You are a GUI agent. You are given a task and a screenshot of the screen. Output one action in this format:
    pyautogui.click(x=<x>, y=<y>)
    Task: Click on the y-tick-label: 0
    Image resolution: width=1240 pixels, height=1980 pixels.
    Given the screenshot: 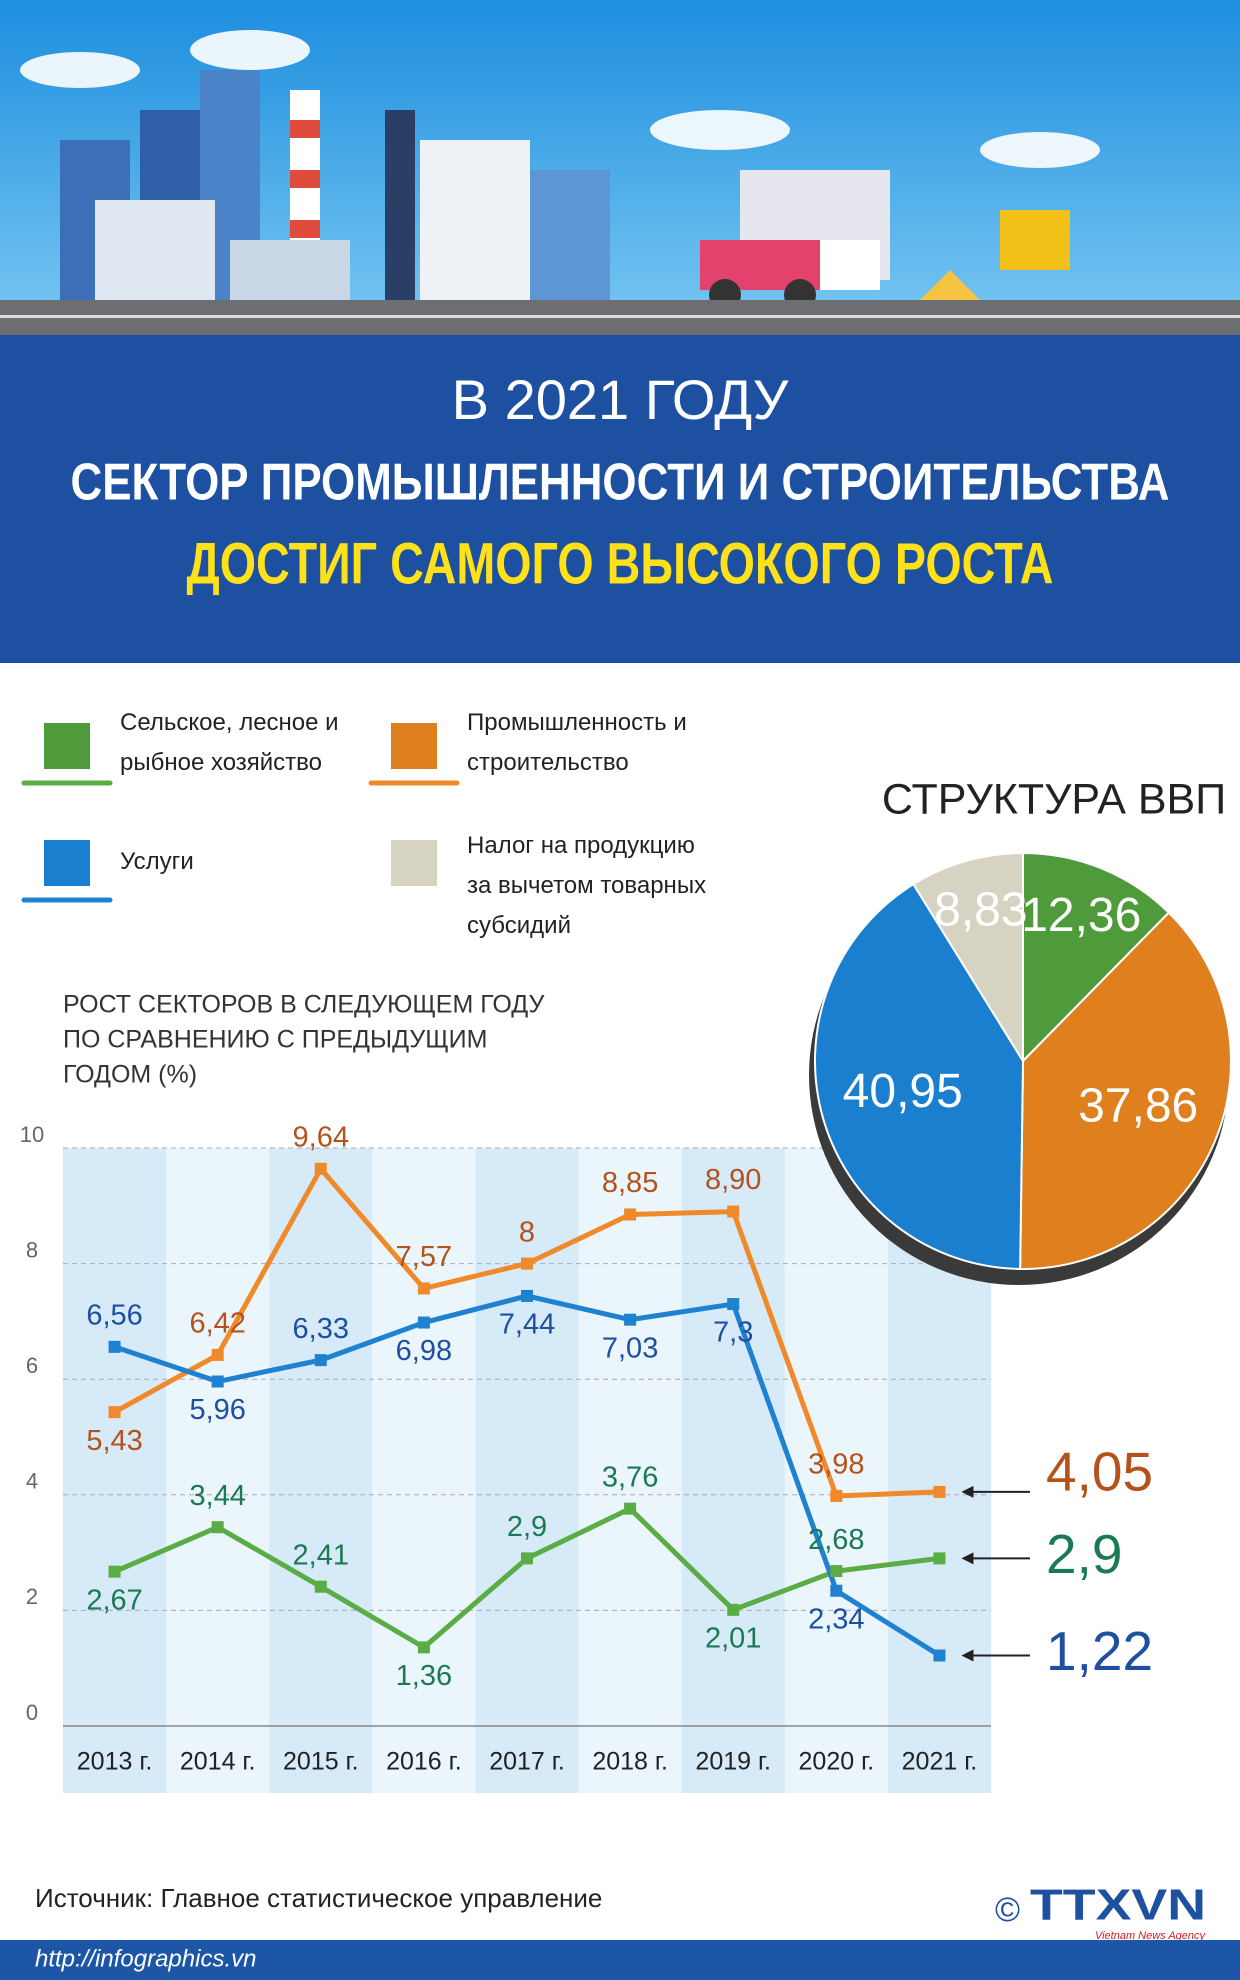 What is the action you would take?
    pyautogui.click(x=32, y=1712)
    